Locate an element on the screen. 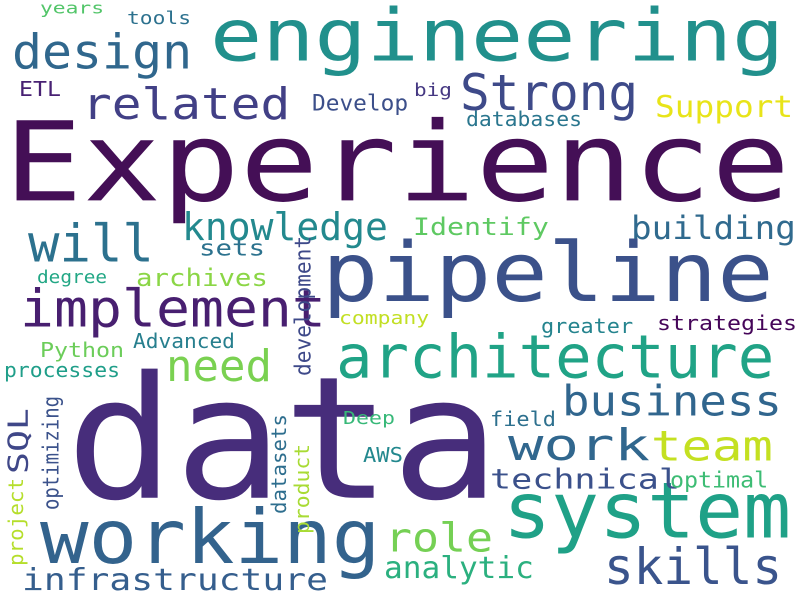  word-years: years is located at coordinates (72, 9).